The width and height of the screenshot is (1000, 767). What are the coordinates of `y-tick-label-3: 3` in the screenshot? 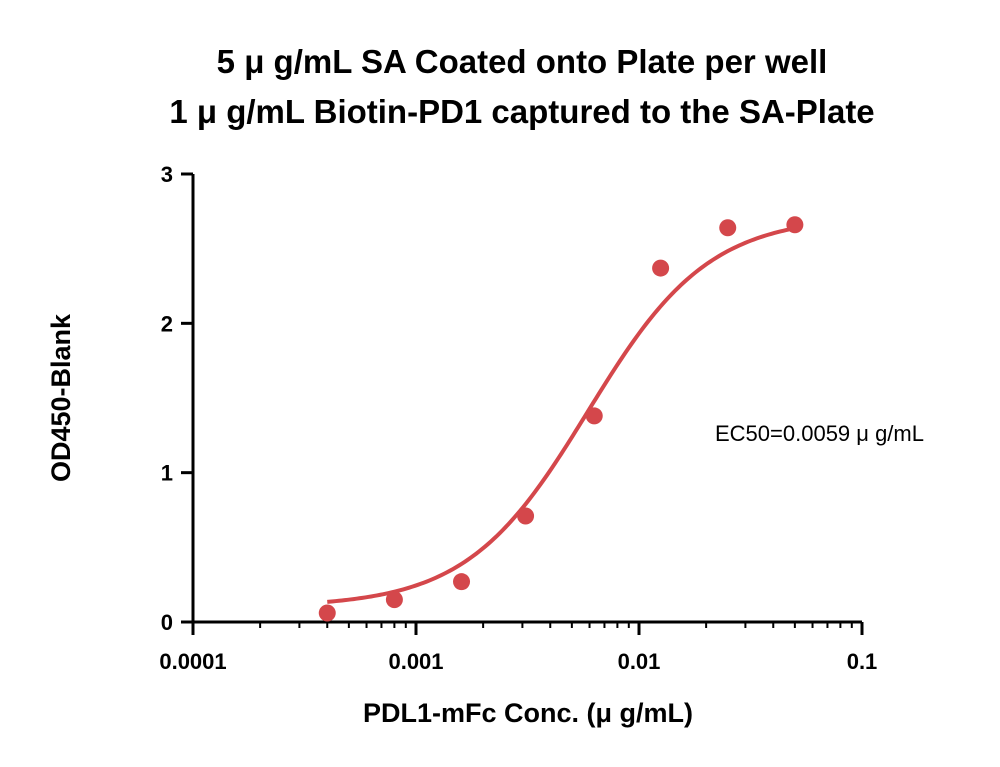 It's located at (167, 174).